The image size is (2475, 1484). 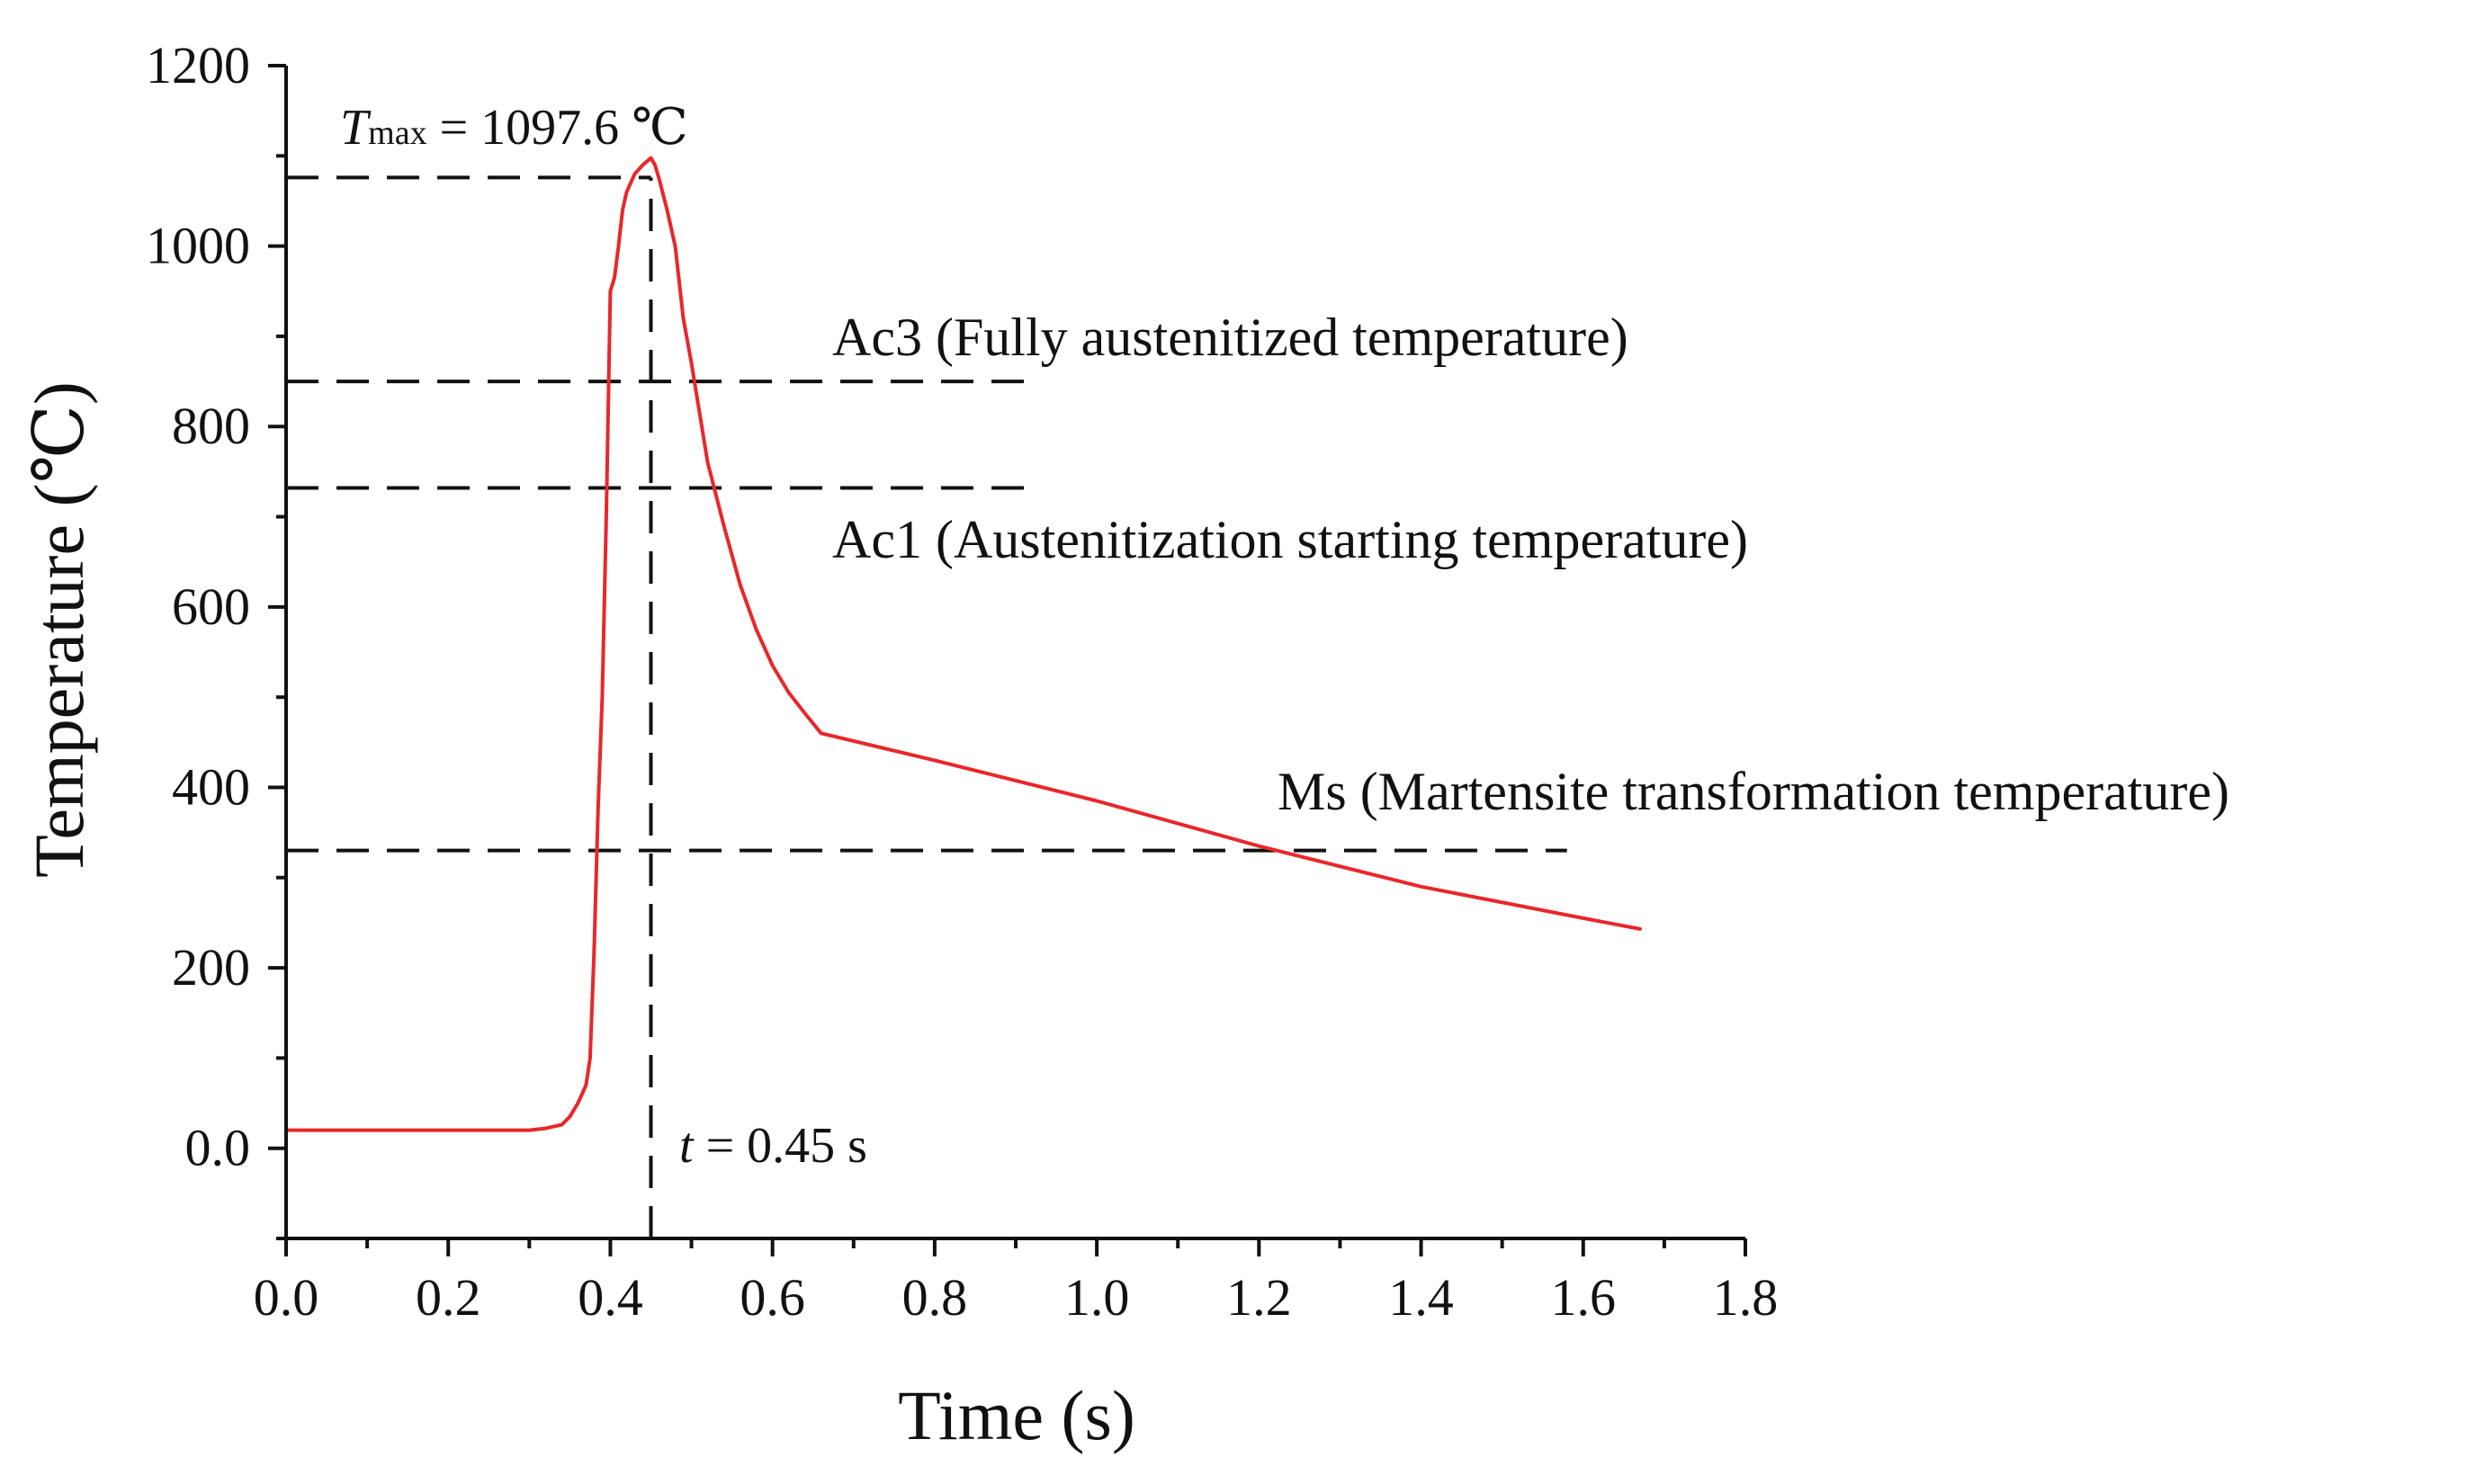 I want to click on tmax-symbol: T, so click(x=356, y=128).